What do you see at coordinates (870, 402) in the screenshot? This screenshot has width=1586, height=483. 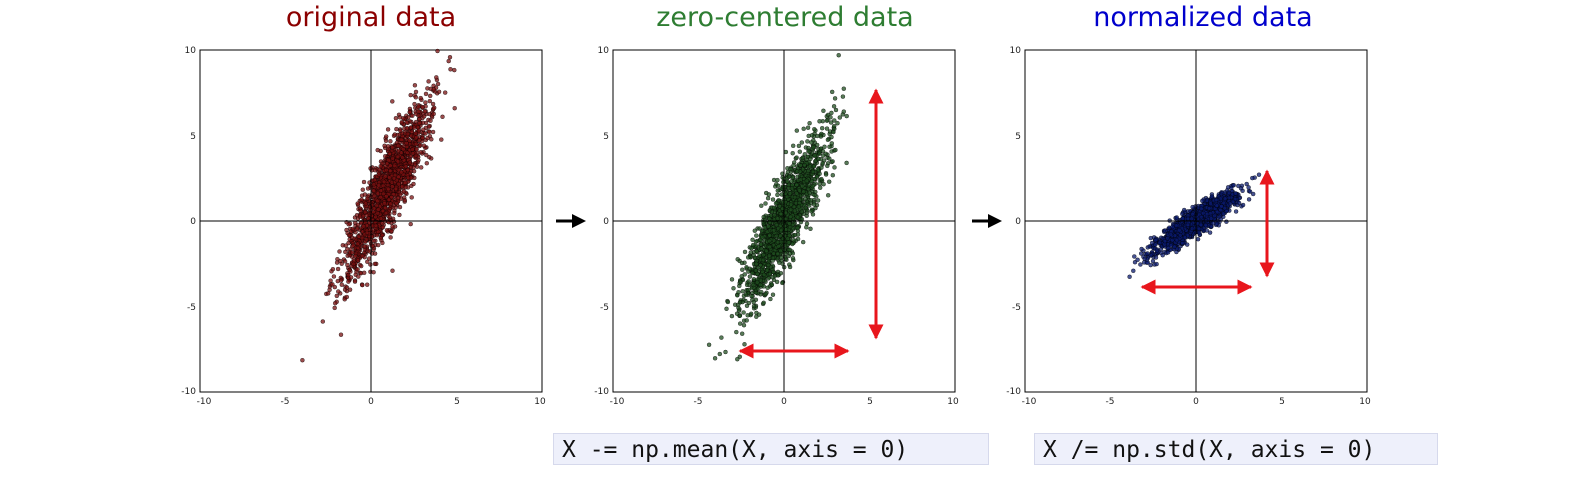 I see `x-tick-label: 5` at bounding box center [870, 402].